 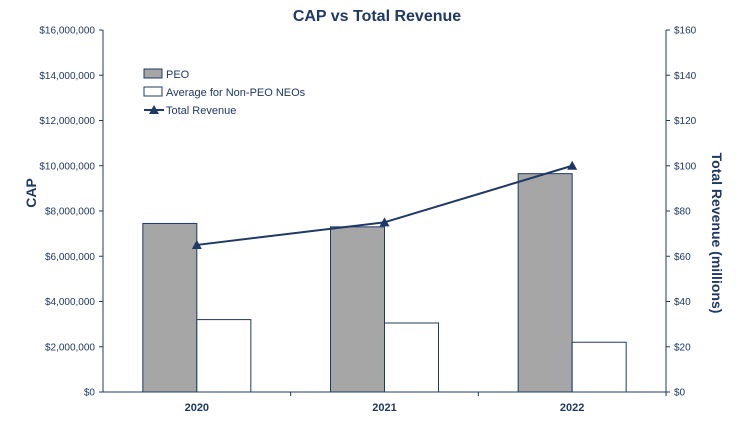 I want to click on y2-tick-label: $20, so click(x=682, y=347).